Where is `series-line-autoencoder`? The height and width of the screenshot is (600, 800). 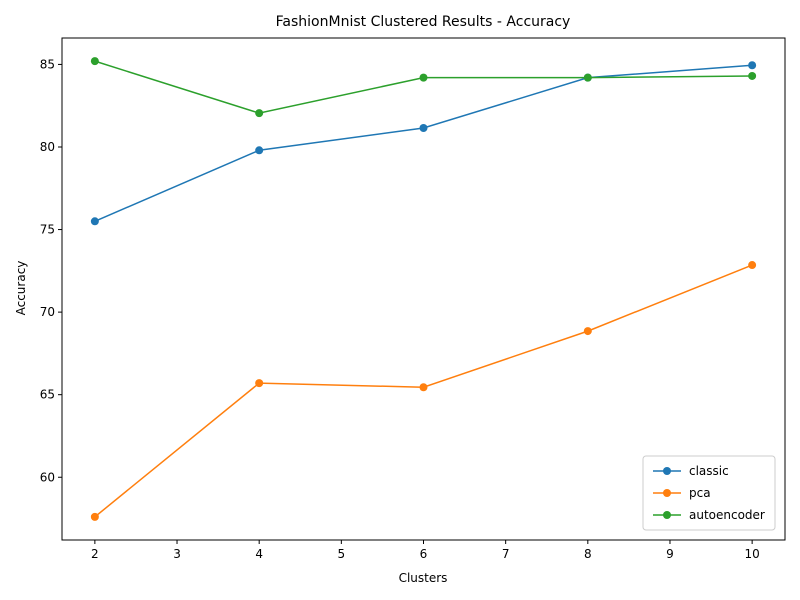
series-line-autoencoder is located at coordinates (423, 87).